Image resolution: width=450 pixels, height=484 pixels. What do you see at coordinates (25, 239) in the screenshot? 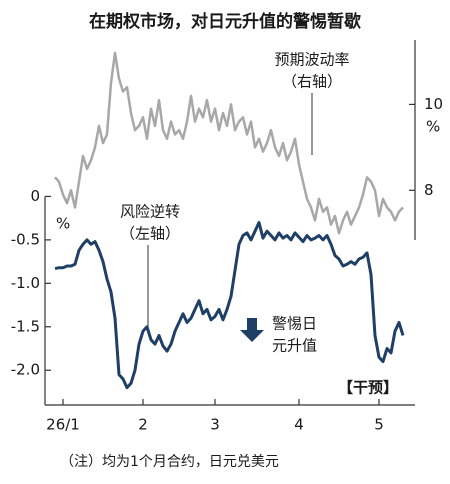
I see `y-tick-label: -0.5` at bounding box center [25, 239].